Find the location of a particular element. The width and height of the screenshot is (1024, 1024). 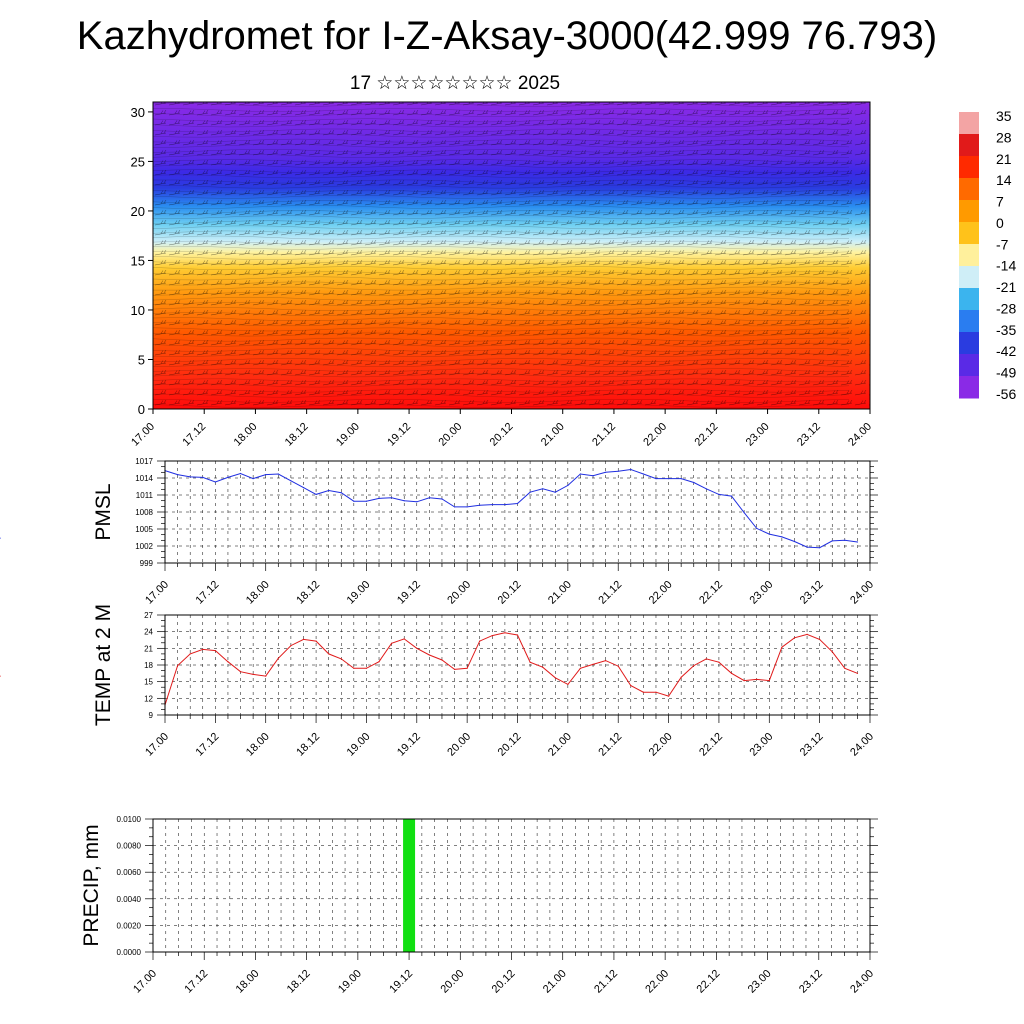

y-tick-label: 1008 is located at coordinates (144, 512).